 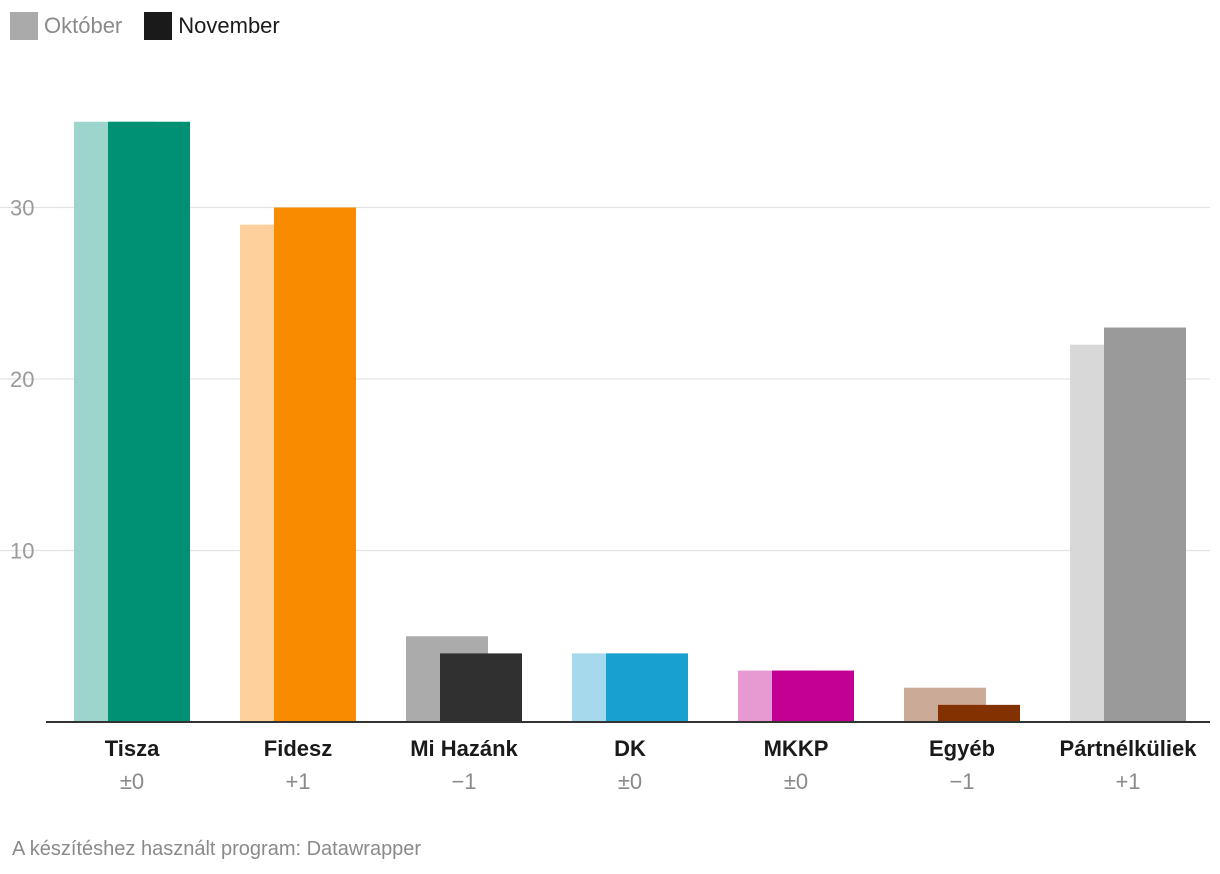 What do you see at coordinates (229, 25) in the screenshot?
I see `legend-label-november: November` at bounding box center [229, 25].